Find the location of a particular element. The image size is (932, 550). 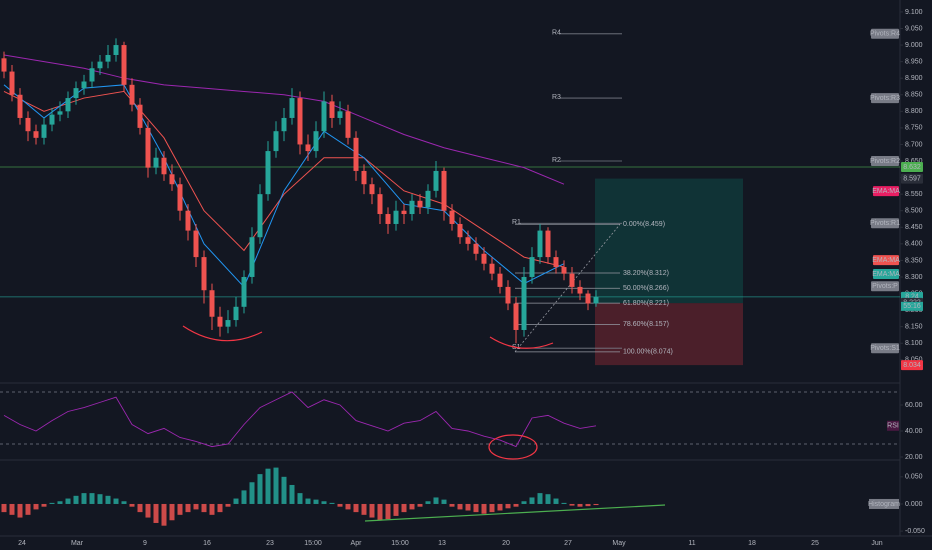

rsi-tick-label: 40.00 is located at coordinates (914, 431).